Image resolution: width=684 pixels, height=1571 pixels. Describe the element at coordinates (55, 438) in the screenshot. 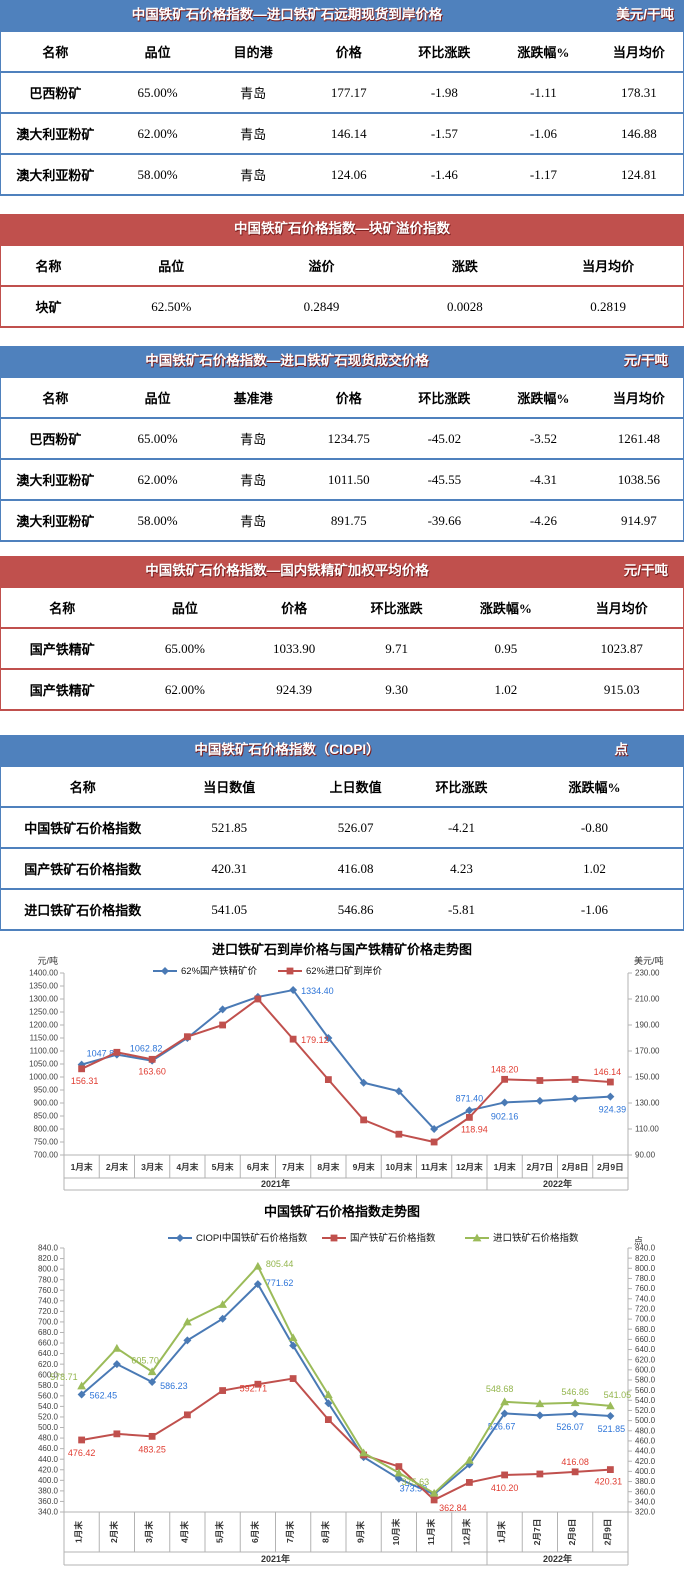

I see `row-name-cell: 巴西粉矿` at that location.